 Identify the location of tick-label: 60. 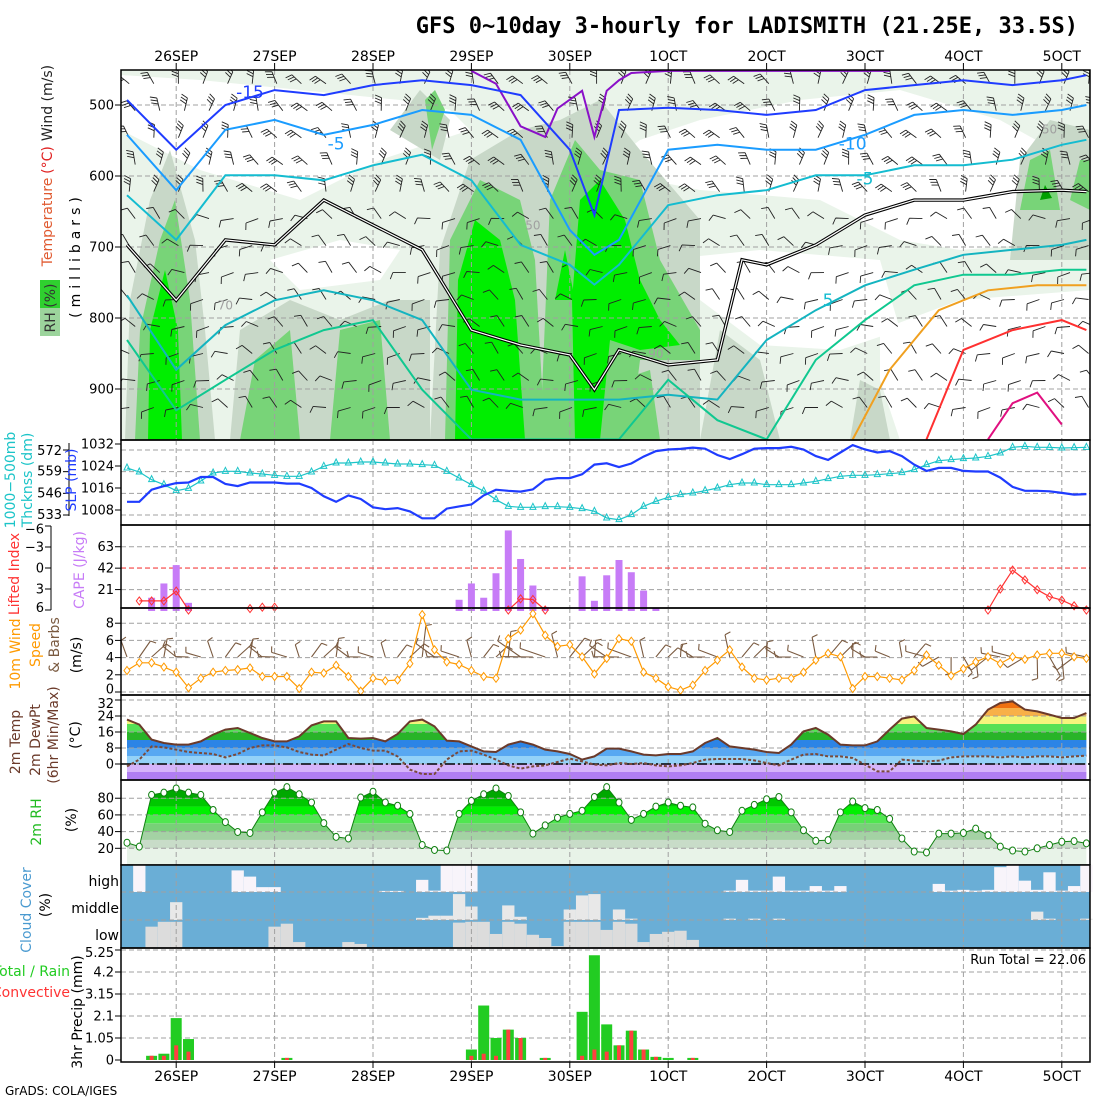
(105, 815).